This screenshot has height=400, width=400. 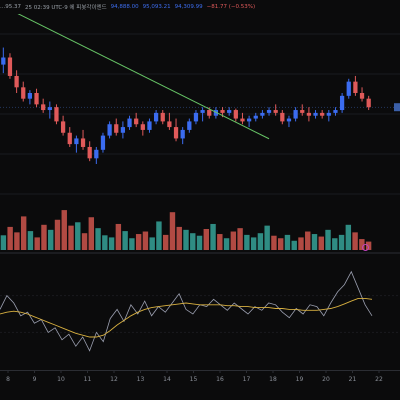 I want to click on x-tick-label: 14, so click(x=167, y=379).